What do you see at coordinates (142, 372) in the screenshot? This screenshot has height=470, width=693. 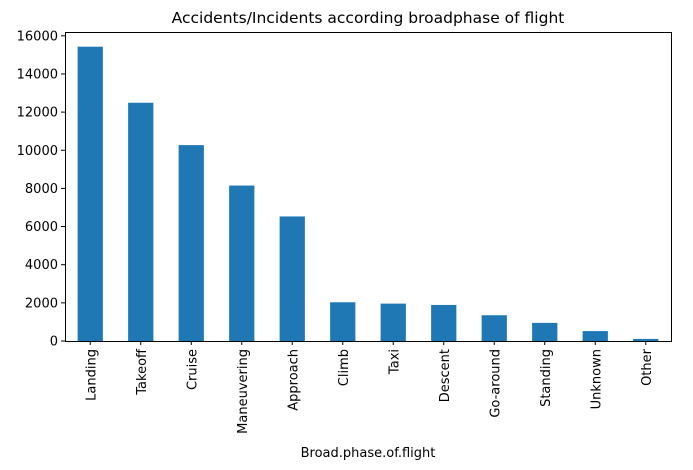 I see `x-tick-label: Takeoff` at bounding box center [142, 372].